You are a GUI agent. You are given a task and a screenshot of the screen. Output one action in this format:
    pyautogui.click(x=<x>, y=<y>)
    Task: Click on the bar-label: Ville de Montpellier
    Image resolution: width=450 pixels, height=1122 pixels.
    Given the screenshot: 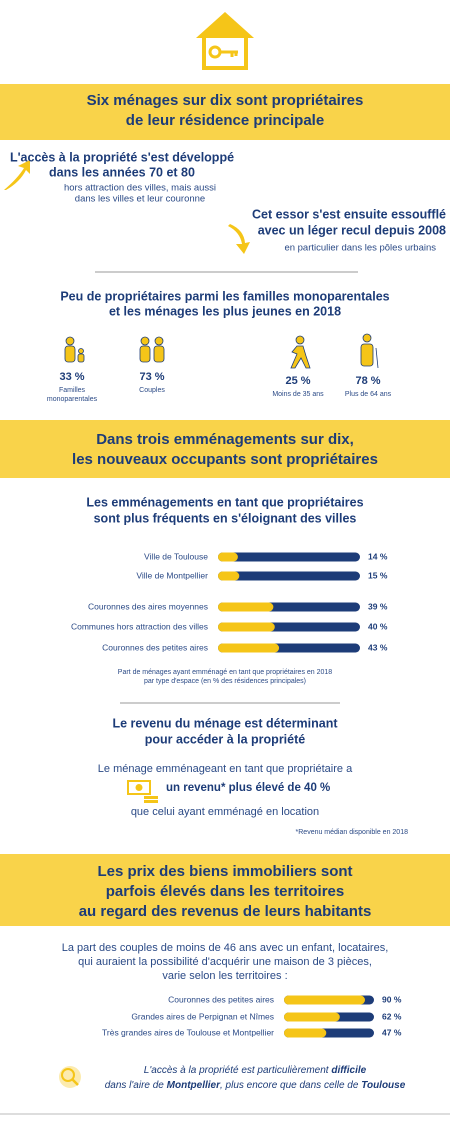 What is the action you would take?
    pyautogui.click(x=172, y=575)
    